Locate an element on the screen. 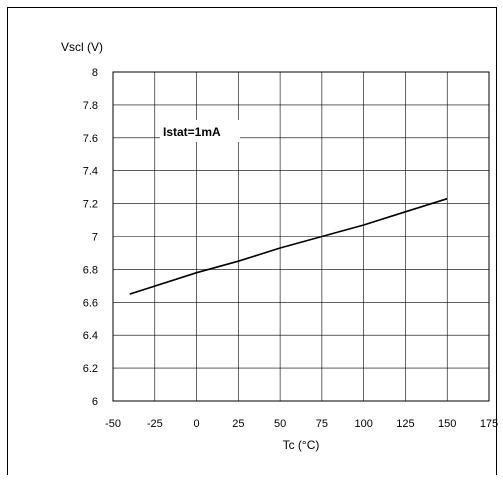 This screenshot has height=481, width=503. y-tick-label: 7.6 is located at coordinates (90, 139).